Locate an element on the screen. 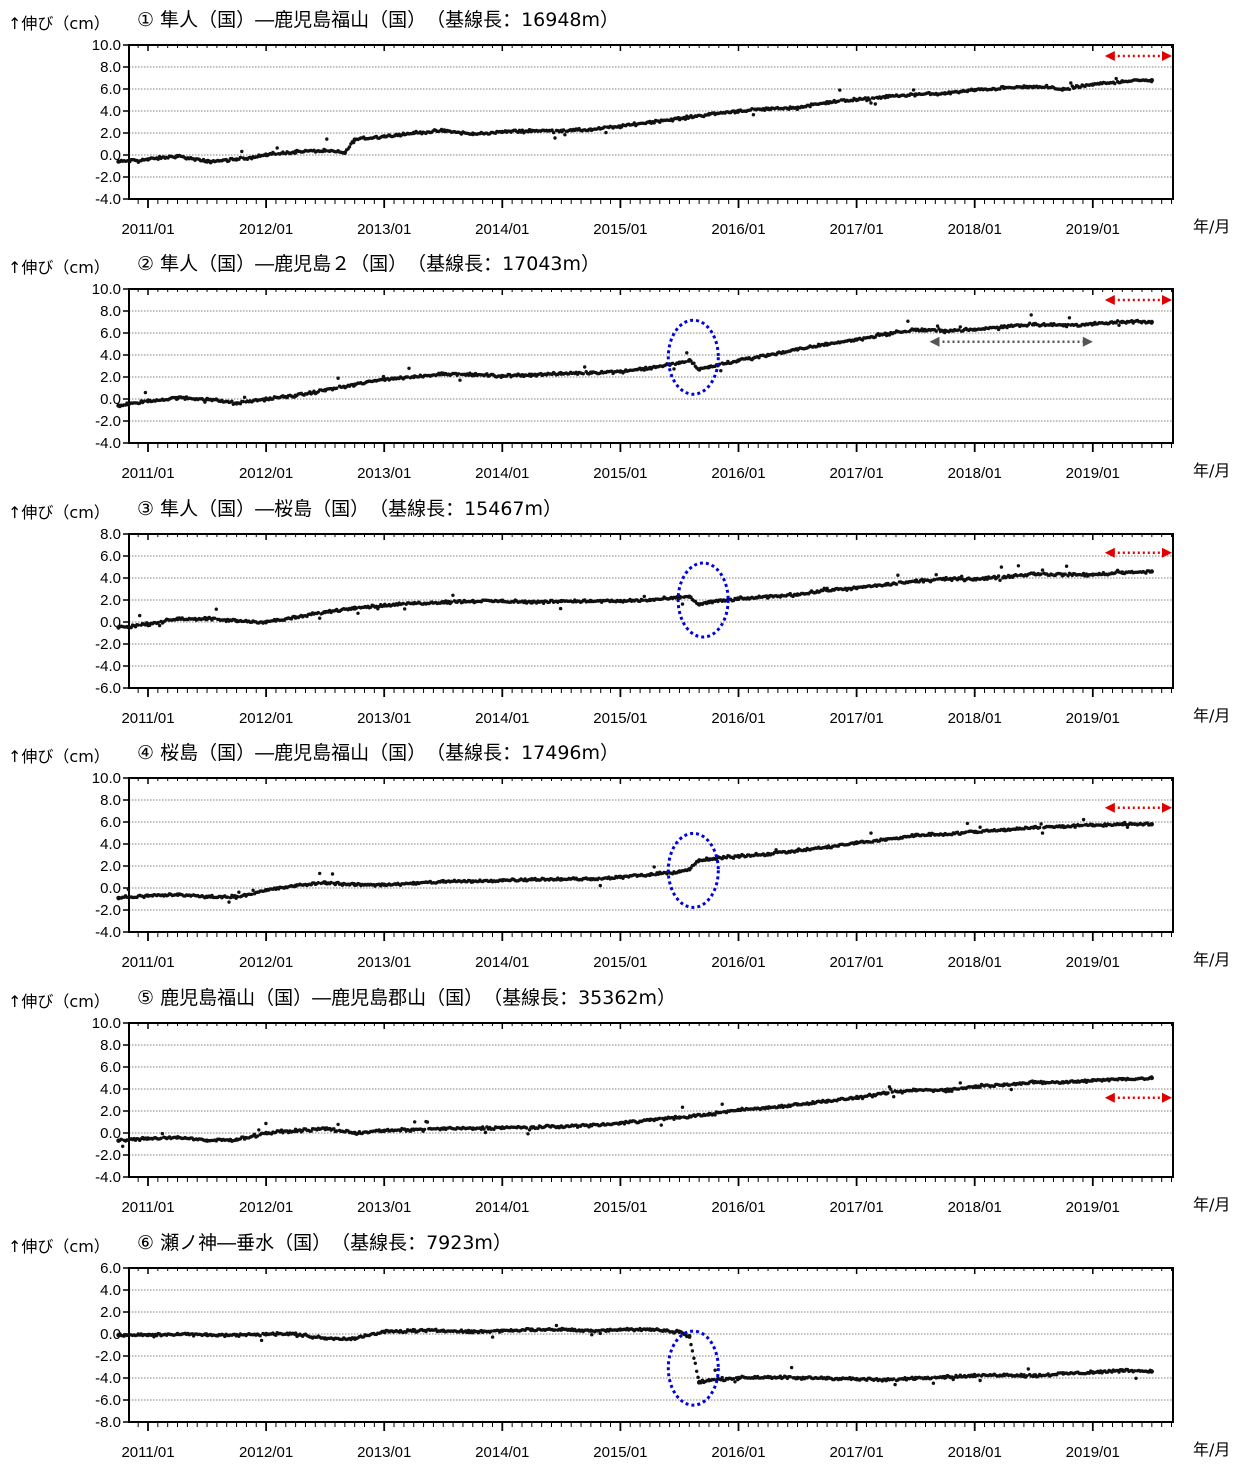 This screenshot has width=1248, height=1466. y-axis-label: ↑伸び（cm） is located at coordinates (59, 756).